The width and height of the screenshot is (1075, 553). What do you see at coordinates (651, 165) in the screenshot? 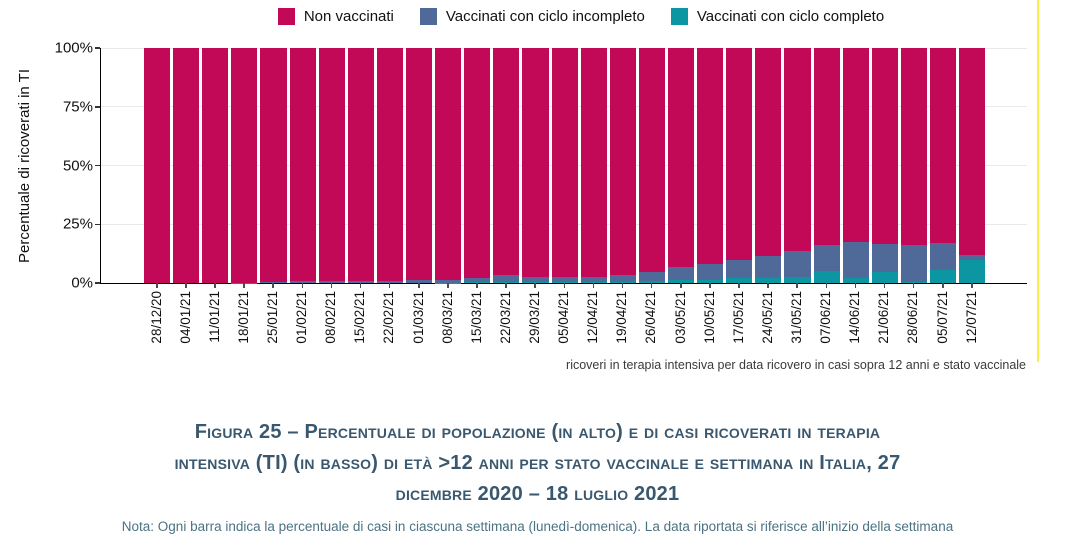
I see `bar-26/04/21` at bounding box center [651, 165].